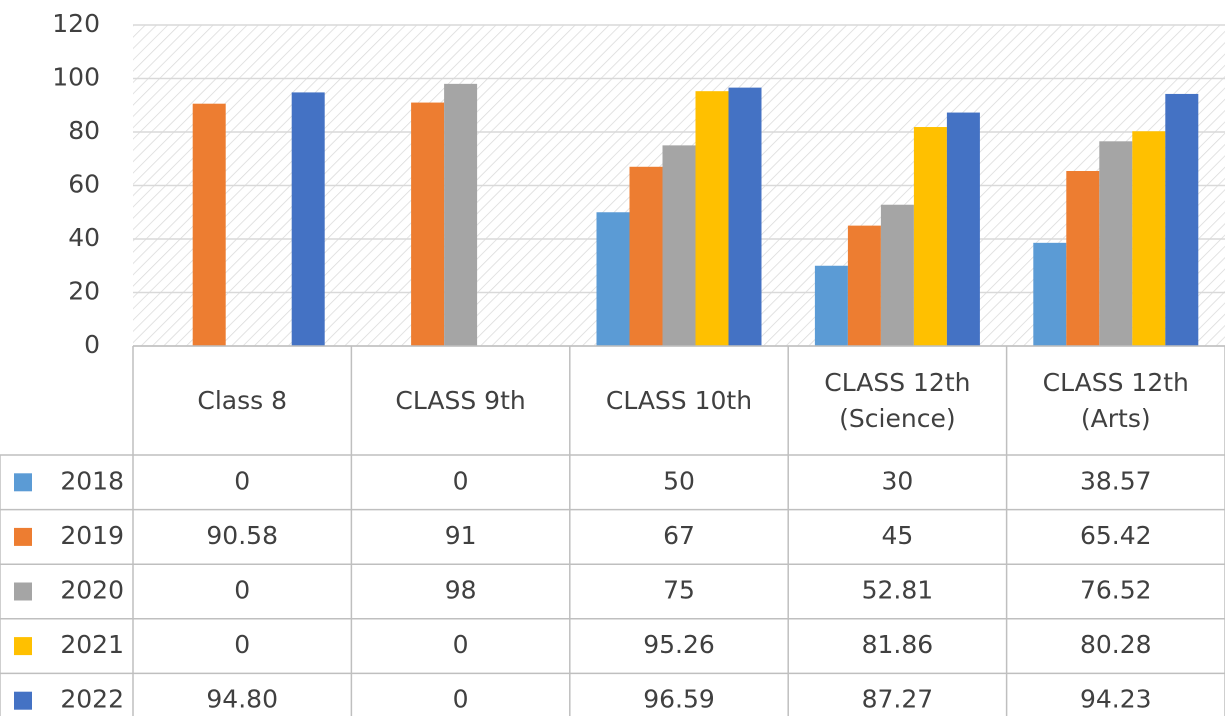  Describe the element at coordinates (679, 644) in the screenshot. I see `table-cell: 95.26` at that location.